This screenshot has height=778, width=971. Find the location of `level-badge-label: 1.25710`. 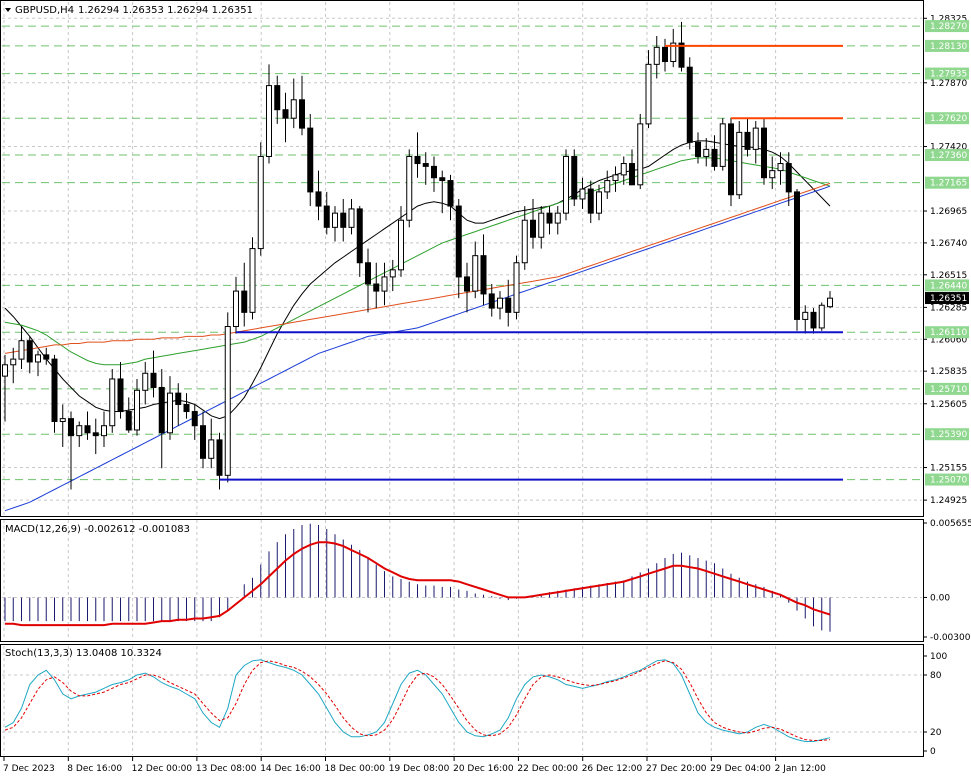

level-badge-label: 1.25710 is located at coordinates (948, 390).